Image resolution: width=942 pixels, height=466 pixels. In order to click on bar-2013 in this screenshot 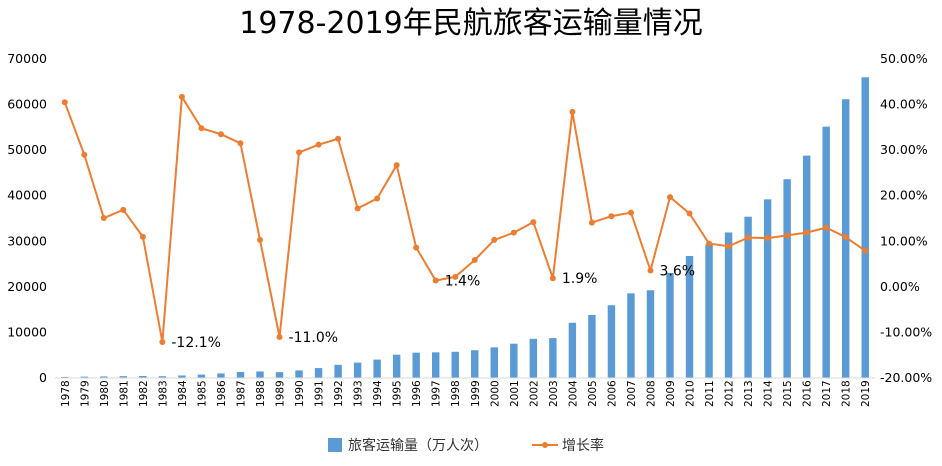, I will do `click(748, 297)`.